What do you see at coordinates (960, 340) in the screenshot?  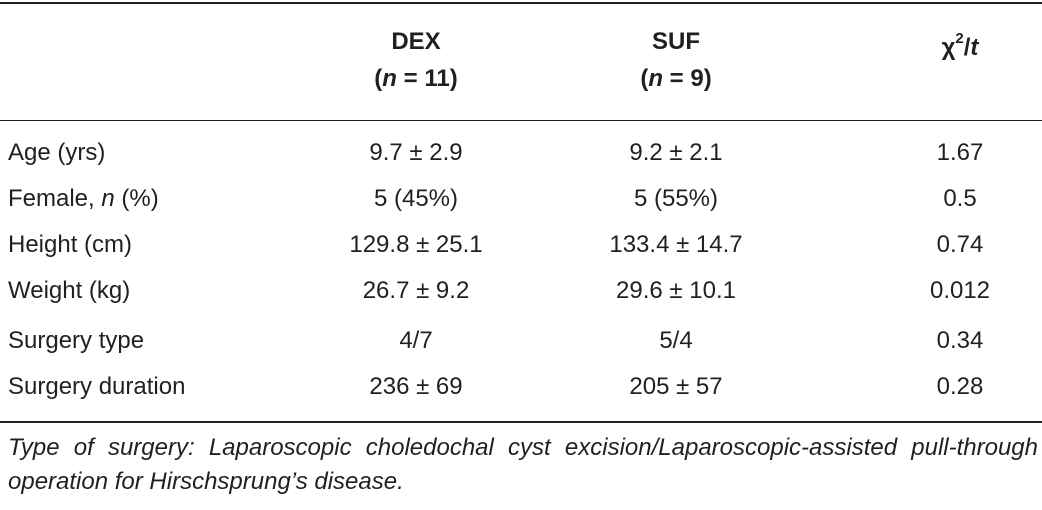 I see `stat-value: 0.34` at bounding box center [960, 340].